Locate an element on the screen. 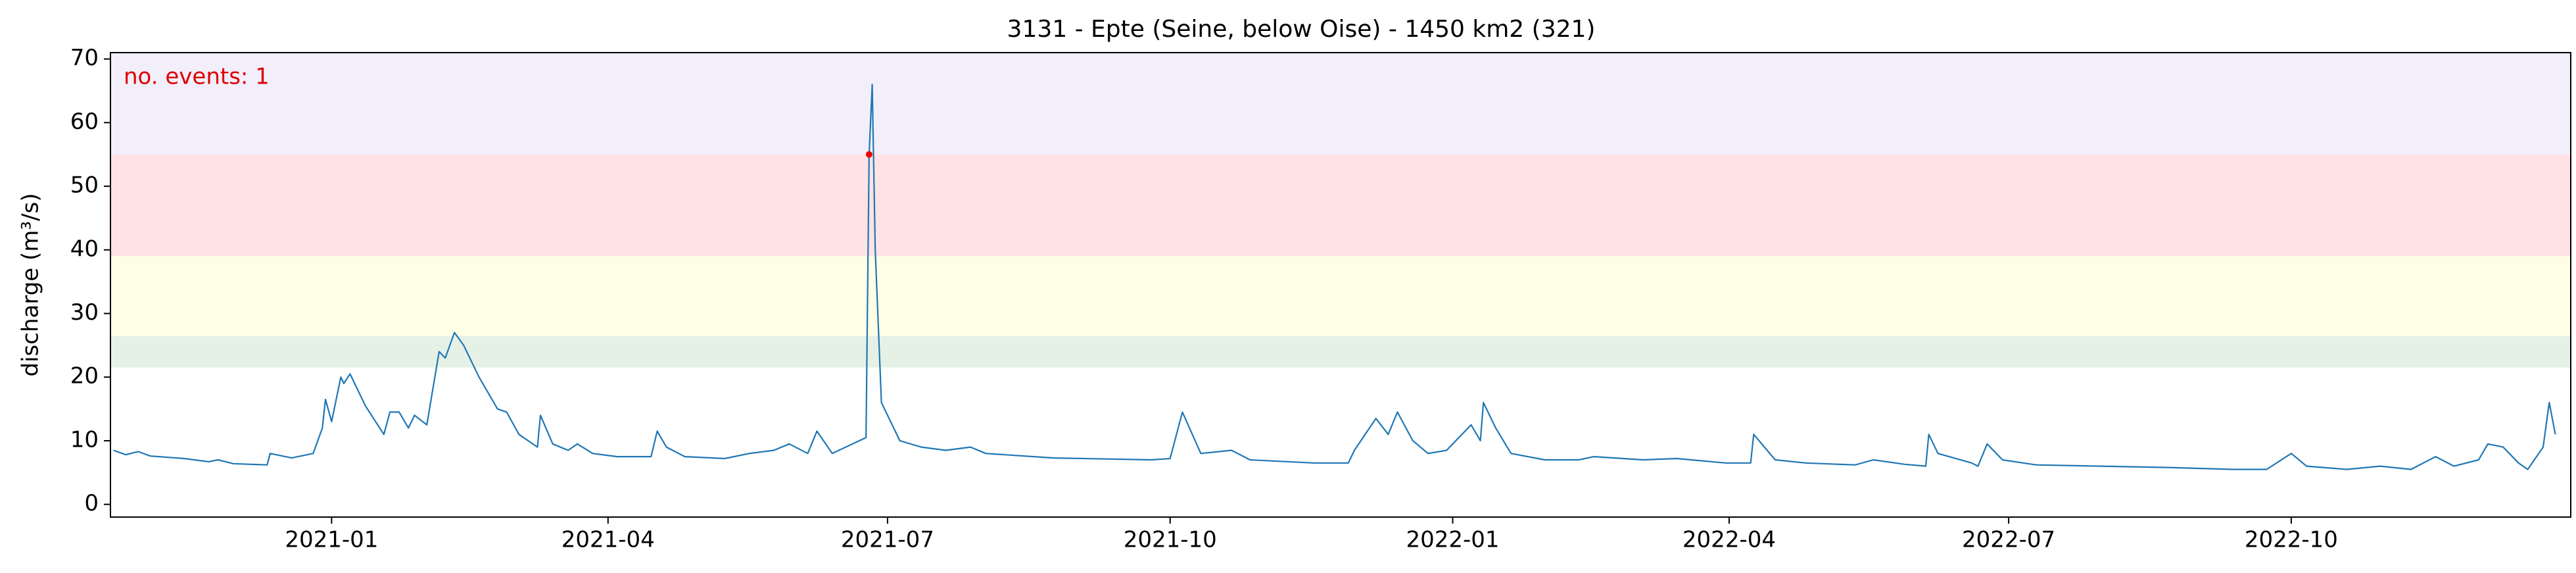 The width and height of the screenshot is (2576, 573). y-tick-label: 10 is located at coordinates (85, 439).